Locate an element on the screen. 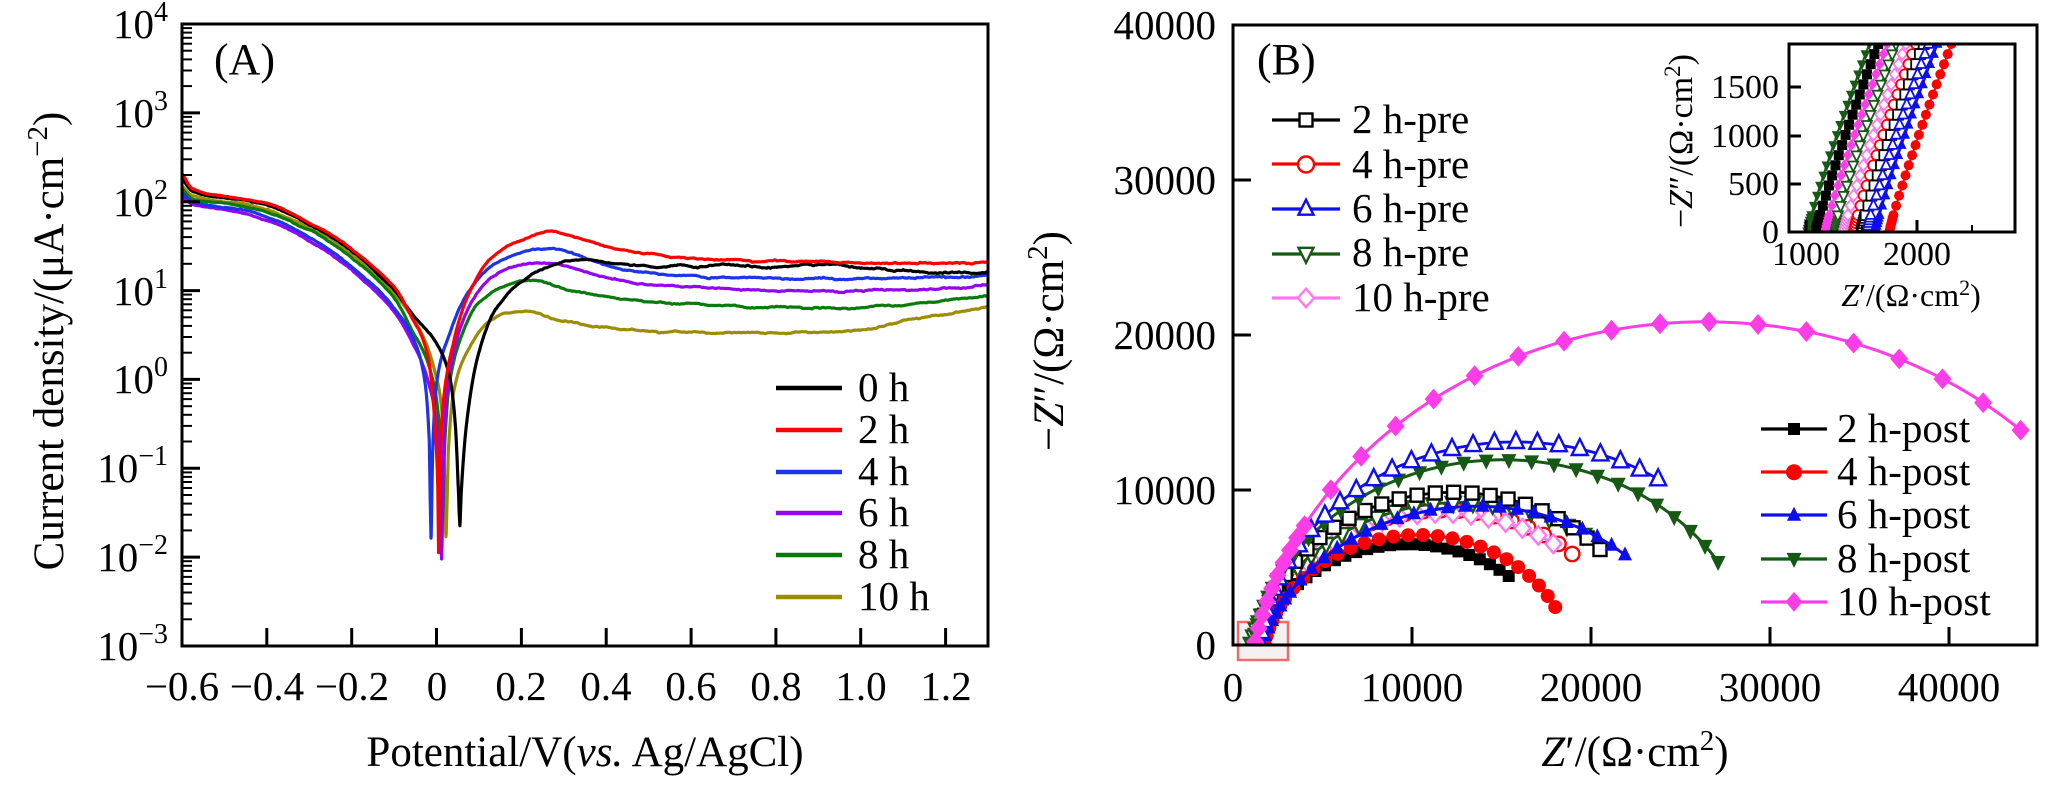 The width and height of the screenshot is (2057, 792). svg-text: 8 h-pre is located at coordinates (1410, 252).